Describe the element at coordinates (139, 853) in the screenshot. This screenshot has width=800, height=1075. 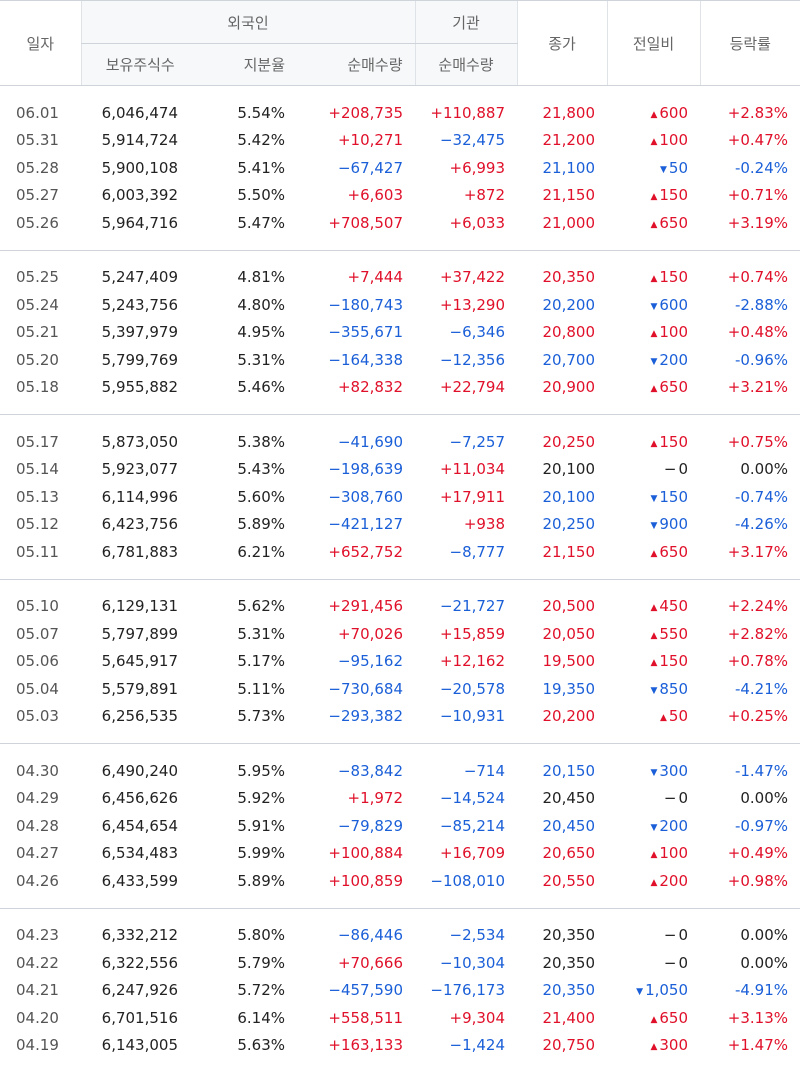
I see `row-holdings: 6,534,483` at that location.